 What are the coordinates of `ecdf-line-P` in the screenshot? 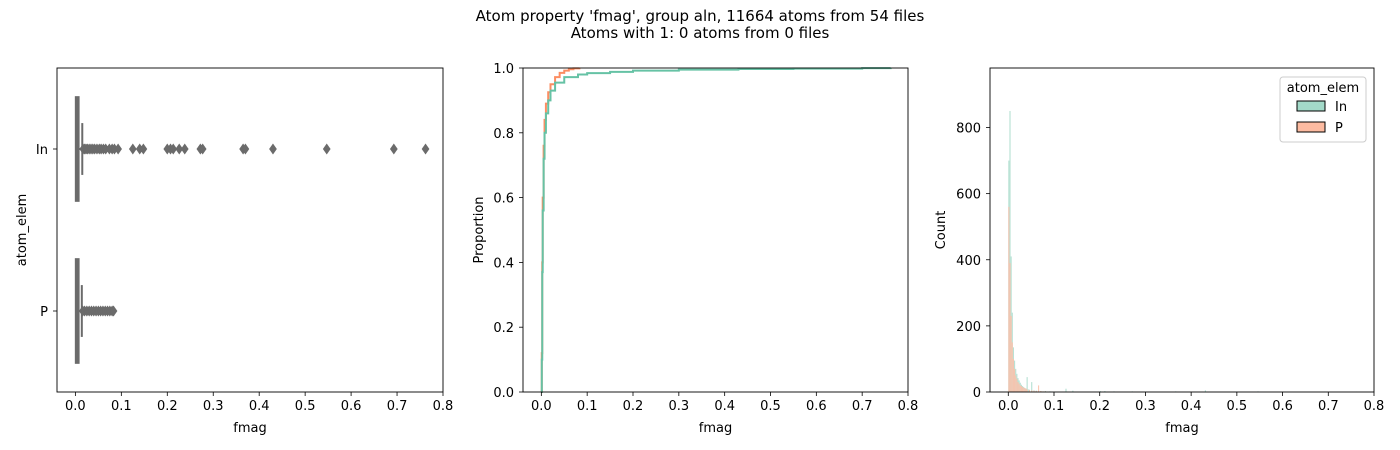 It's located at (560, 230).